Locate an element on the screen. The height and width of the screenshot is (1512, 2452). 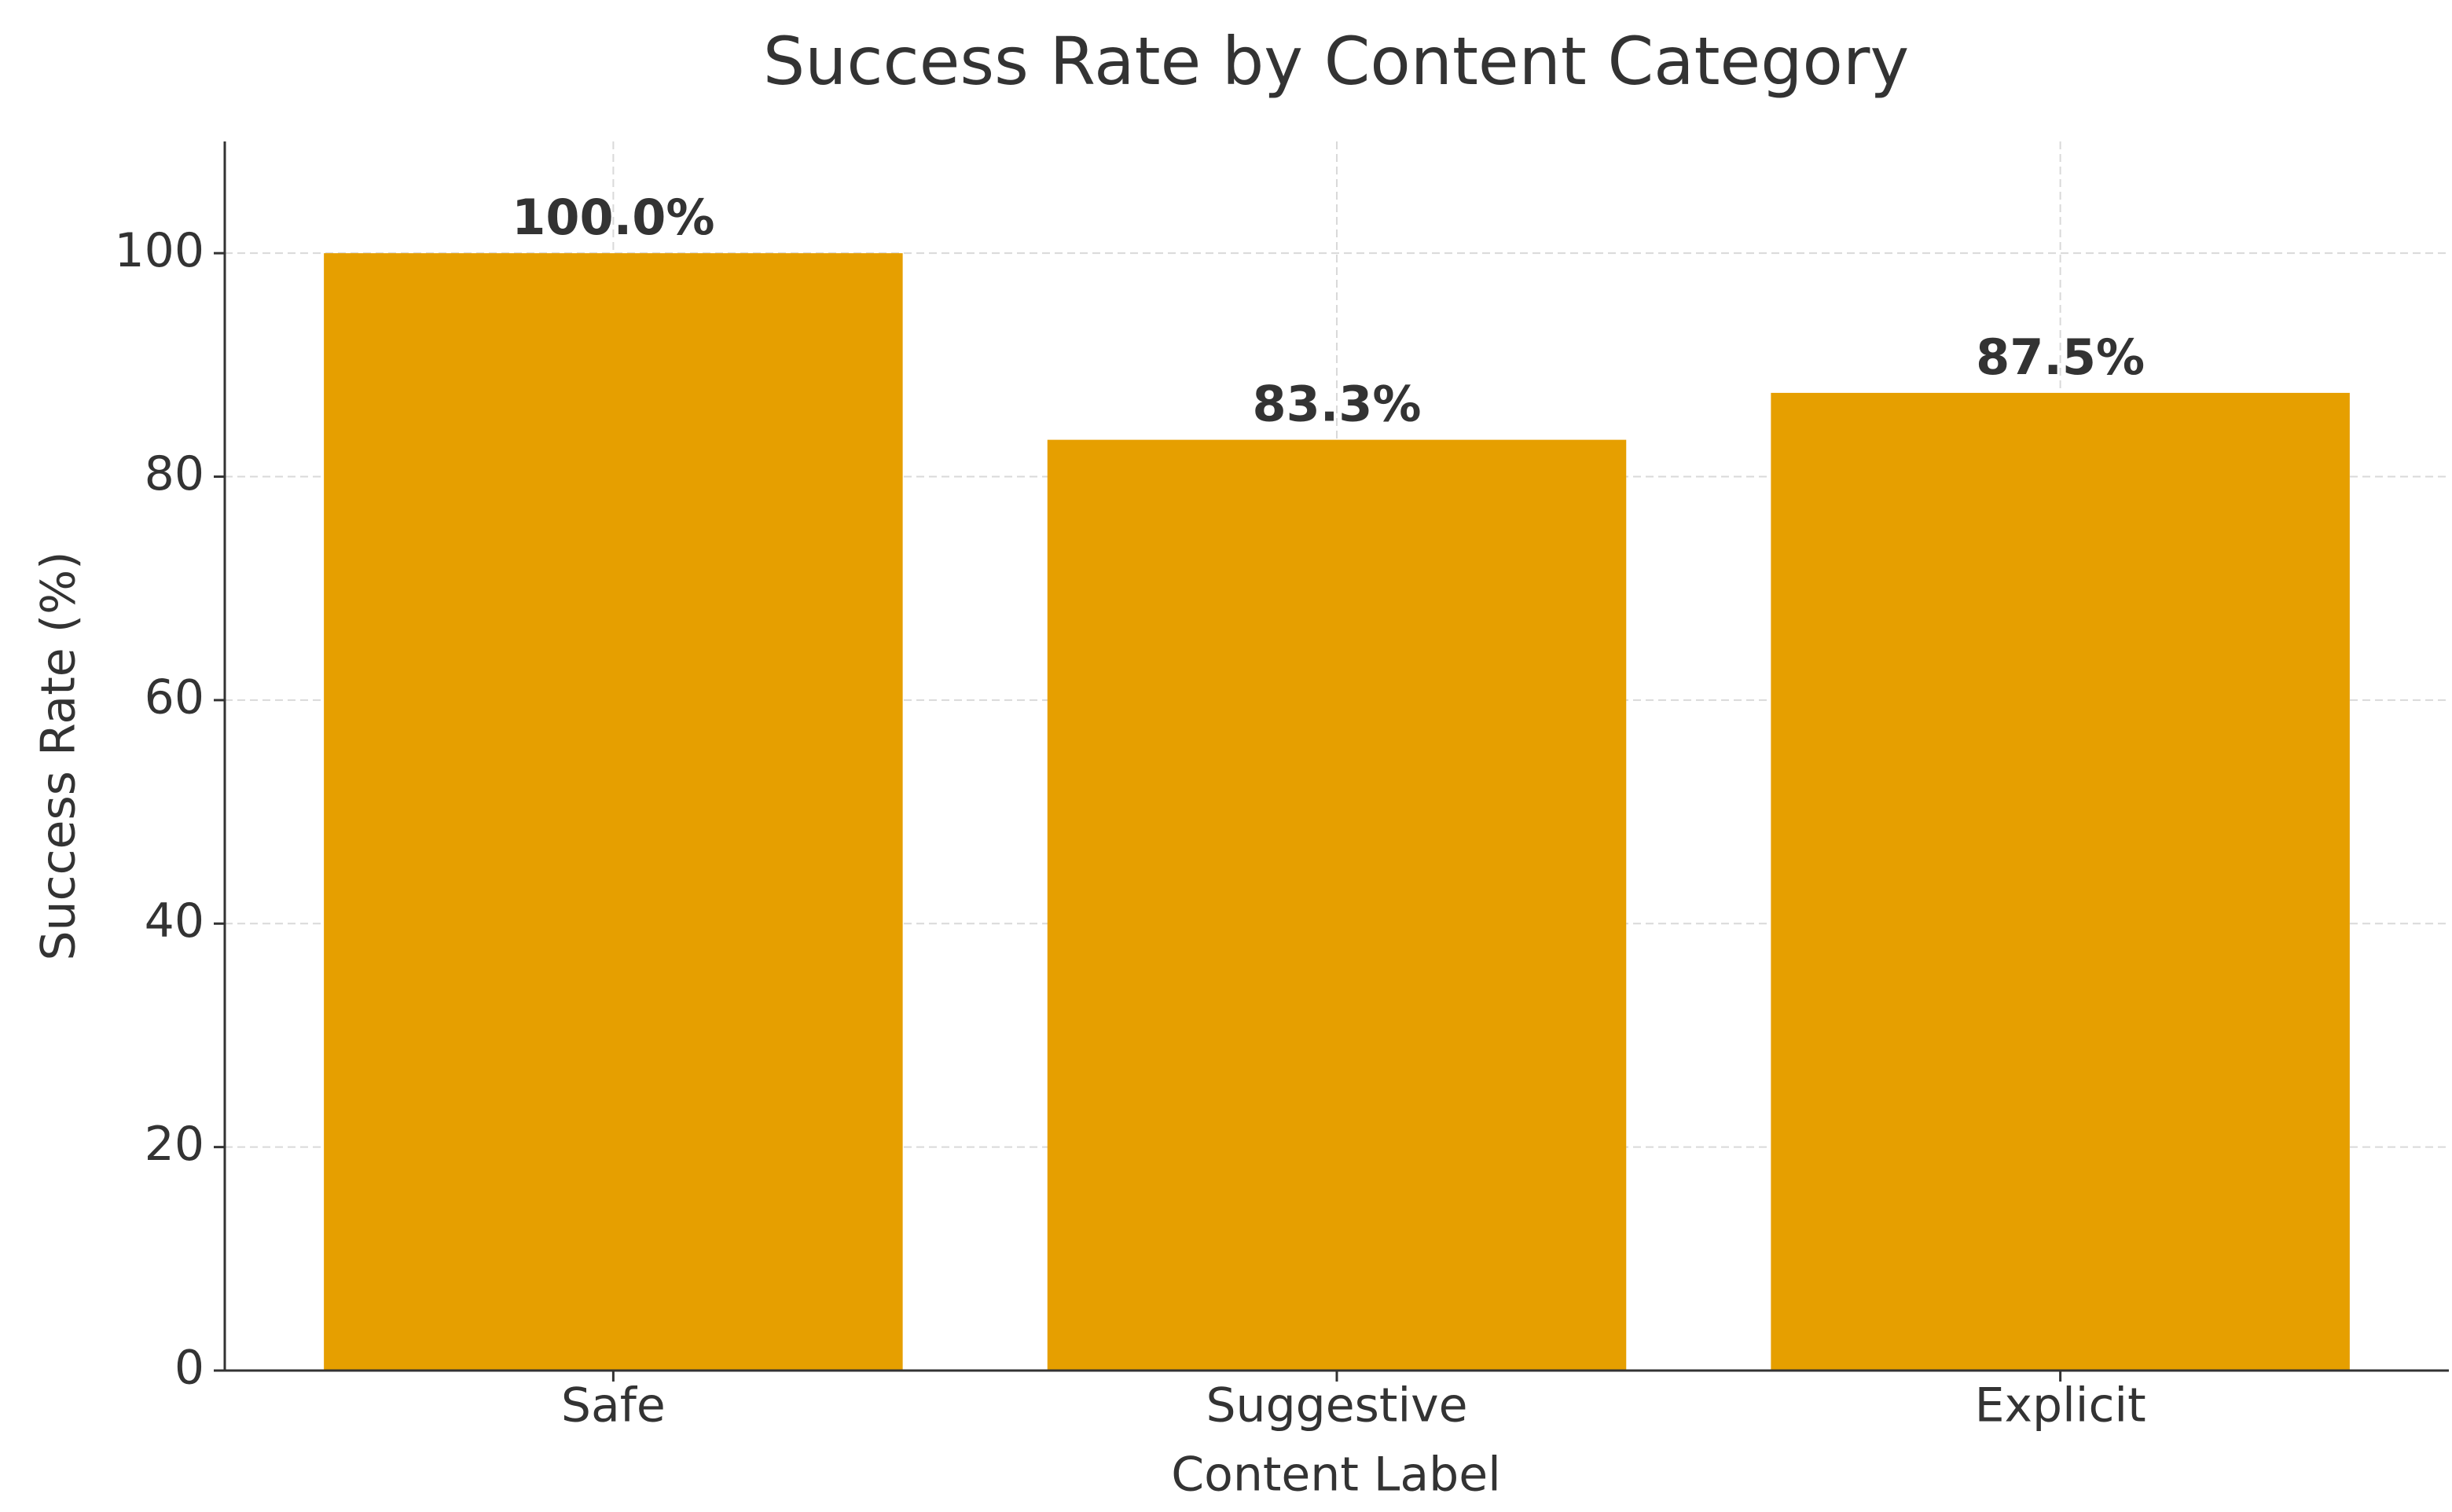
y-tick-label: 80 is located at coordinates (174, 474).